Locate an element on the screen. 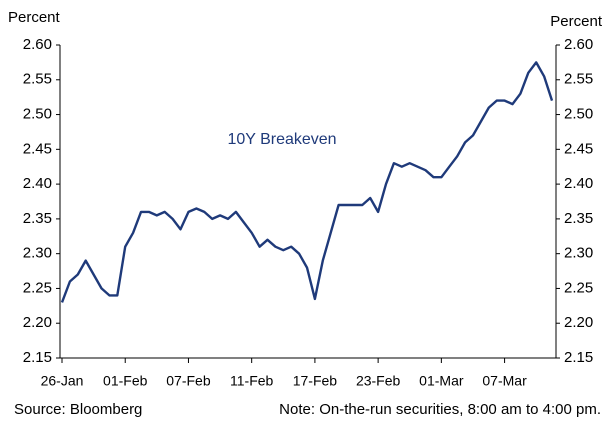 This screenshot has height=421, width=605. x-tick-label: 07-Mar is located at coordinates (504, 381).